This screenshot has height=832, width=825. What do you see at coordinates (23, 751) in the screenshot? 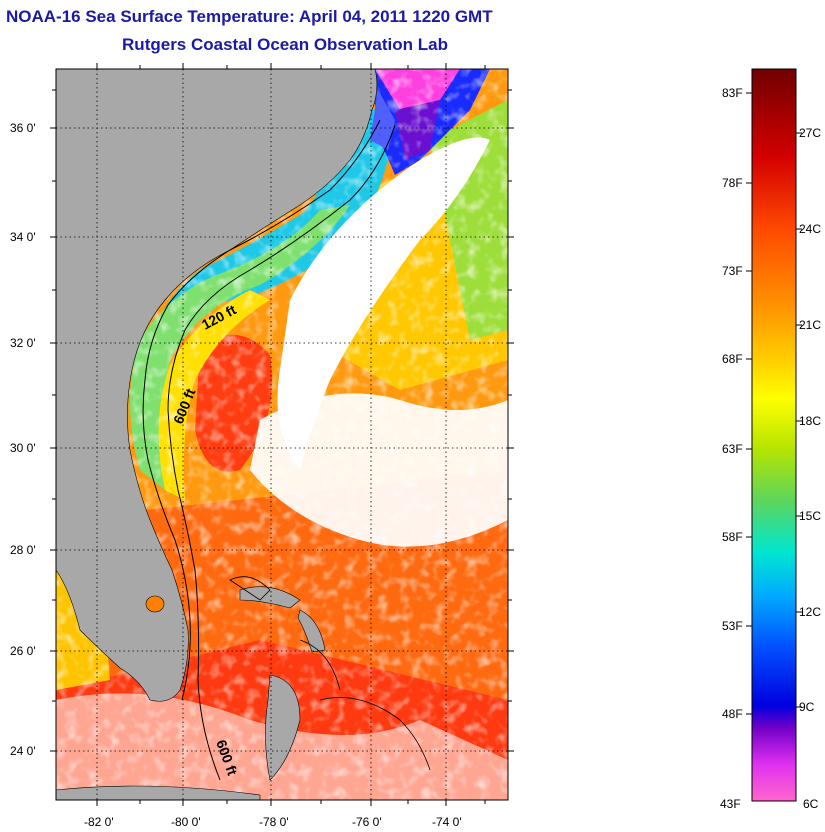
I see `lat-label: 24 0'` at bounding box center [23, 751].